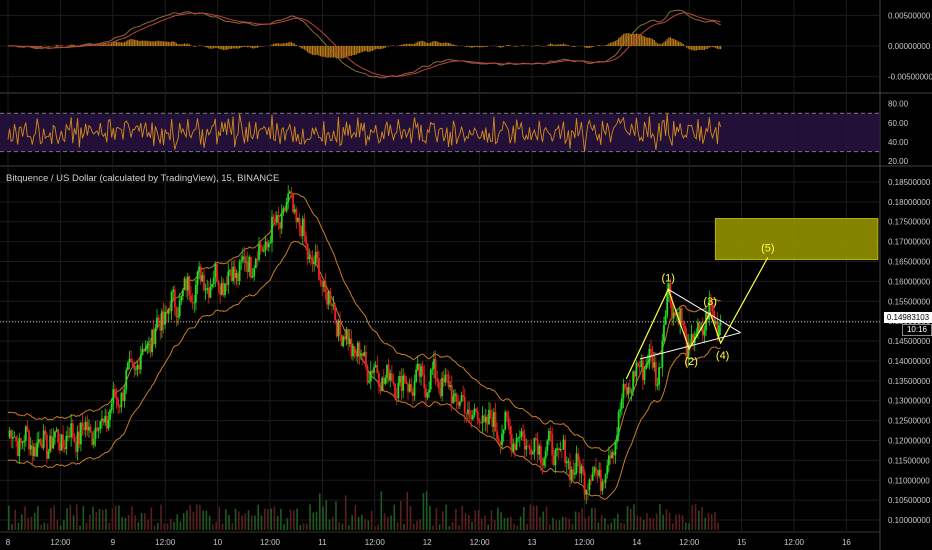 The height and width of the screenshot is (550, 932). Describe the element at coordinates (908, 317) in the screenshot. I see `current-price-label: 0.14983103` at that location.